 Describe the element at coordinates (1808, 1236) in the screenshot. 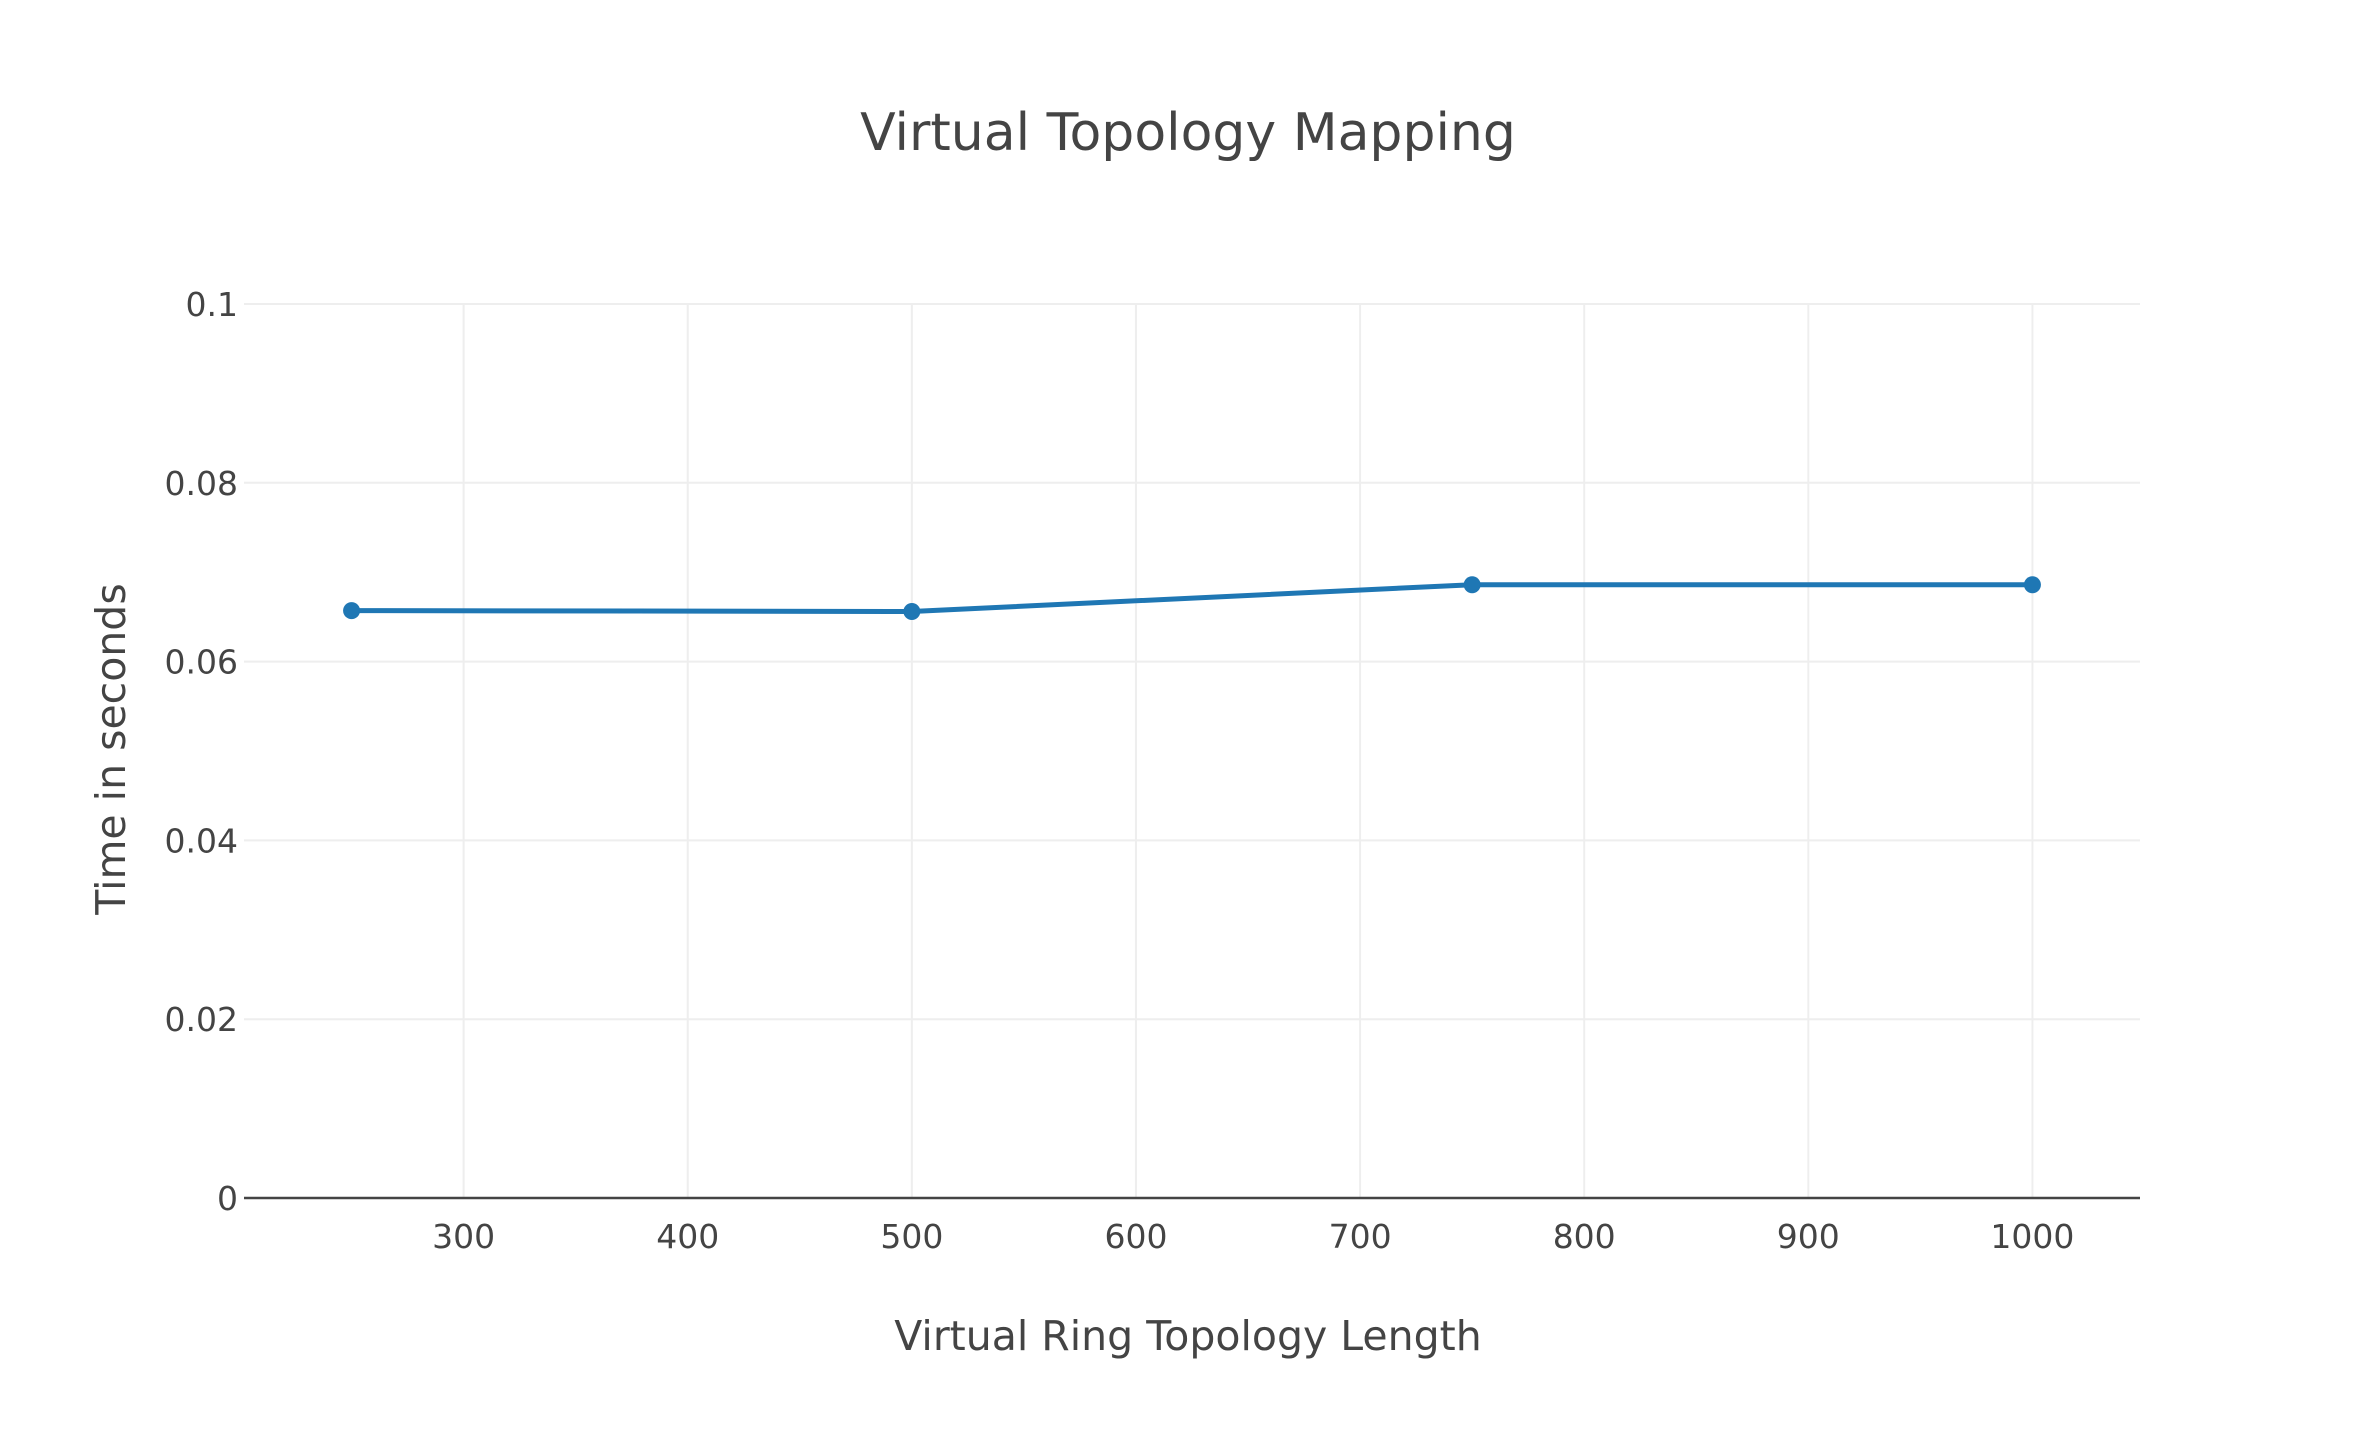

I see `x-tick-label: 900` at that location.